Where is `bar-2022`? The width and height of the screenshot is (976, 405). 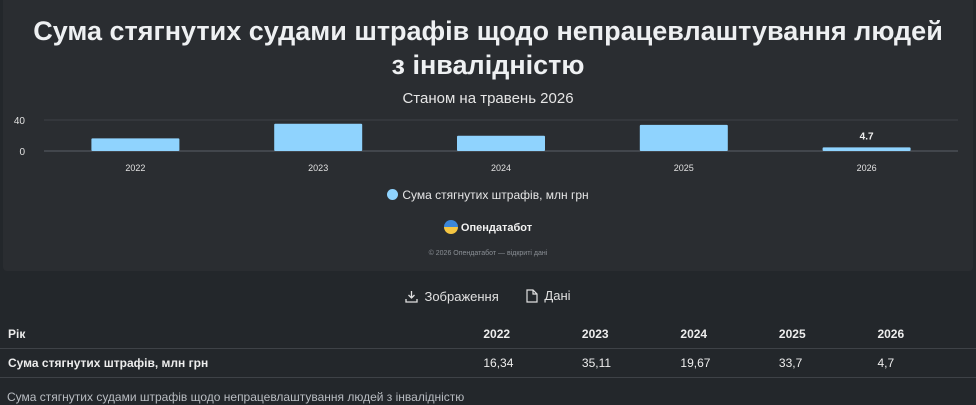
bar-2022 is located at coordinates (135, 144).